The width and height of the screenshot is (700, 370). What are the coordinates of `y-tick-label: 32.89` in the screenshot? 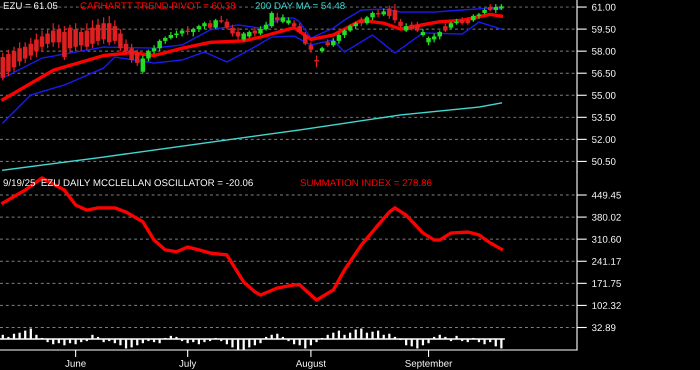 It's located at (604, 328).